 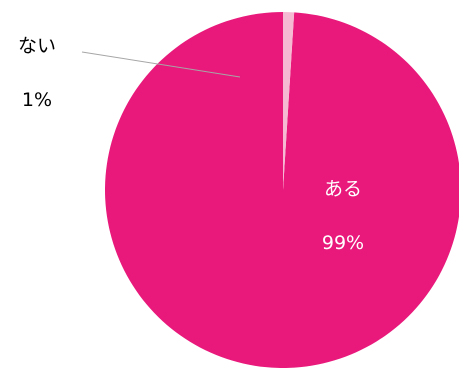 I want to click on leader-line-nai, so click(x=161, y=64).